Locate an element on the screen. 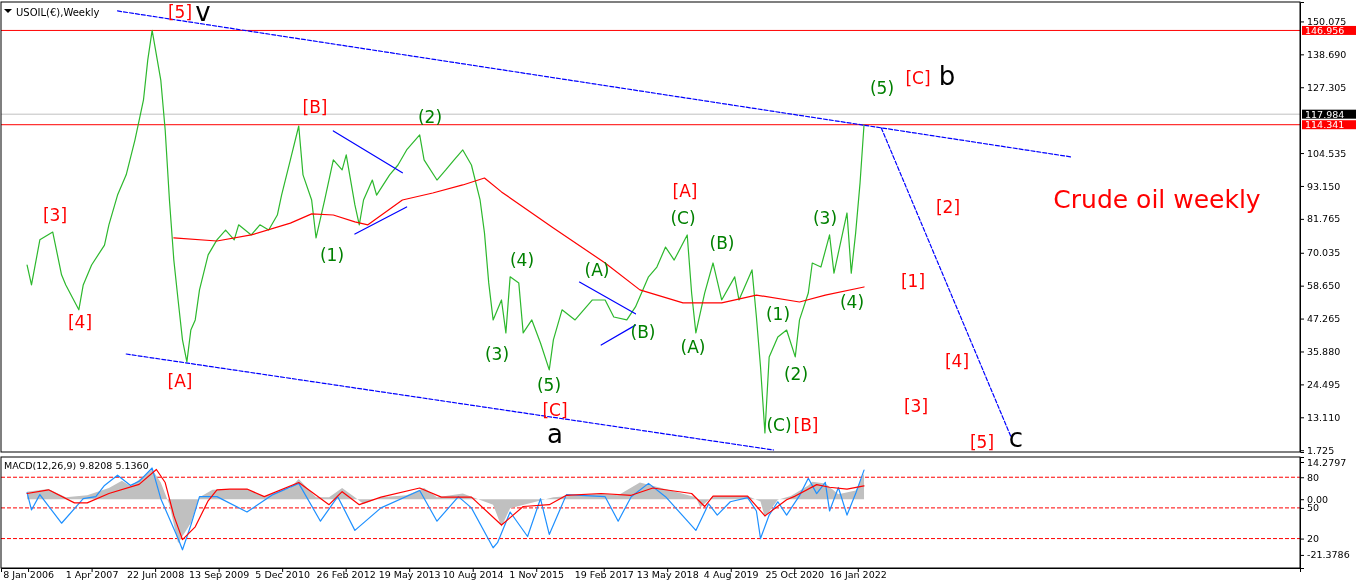  y2-tick-label: 80 is located at coordinates (1313, 477).